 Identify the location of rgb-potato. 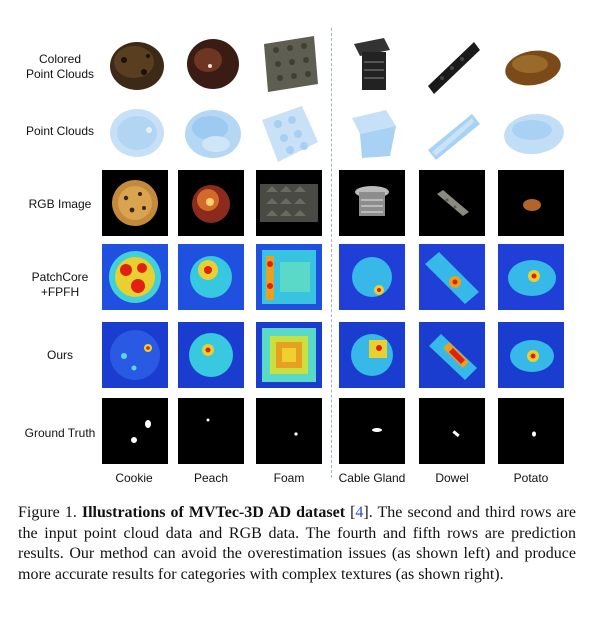
(531, 203).